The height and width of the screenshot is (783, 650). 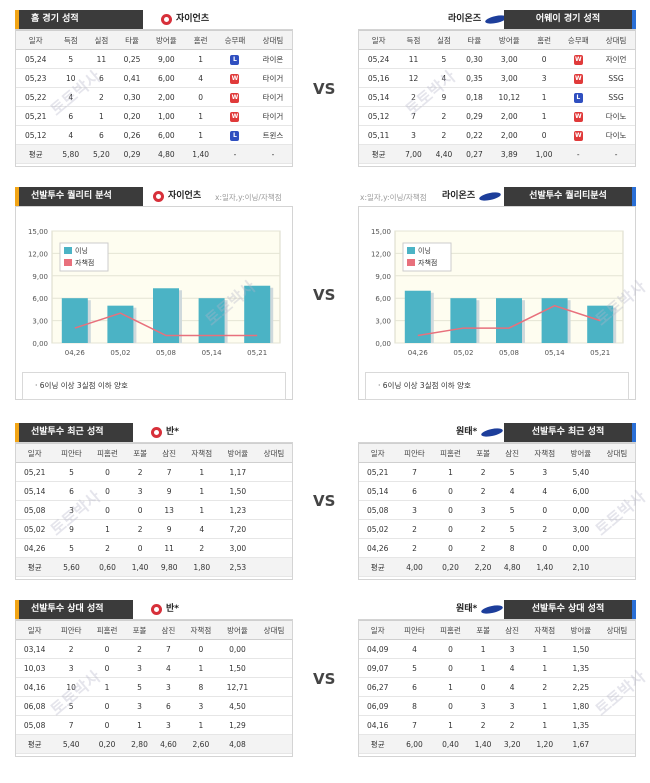 I want to click on table-average-row: 평균 4,00 0,20 2,20 4,80 1,40 2,10, so click(x=497, y=567).